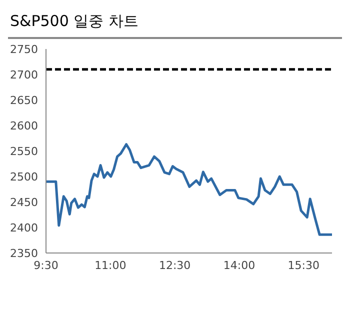  What do you see at coordinates (24, 177) in the screenshot?
I see `y-tick-label: 2500` at bounding box center [24, 177].